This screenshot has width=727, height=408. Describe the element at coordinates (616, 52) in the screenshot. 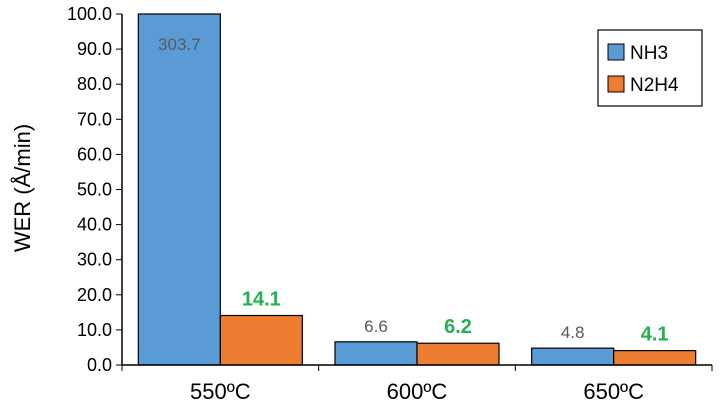

I see `legend-swatch-nh3` at that location.